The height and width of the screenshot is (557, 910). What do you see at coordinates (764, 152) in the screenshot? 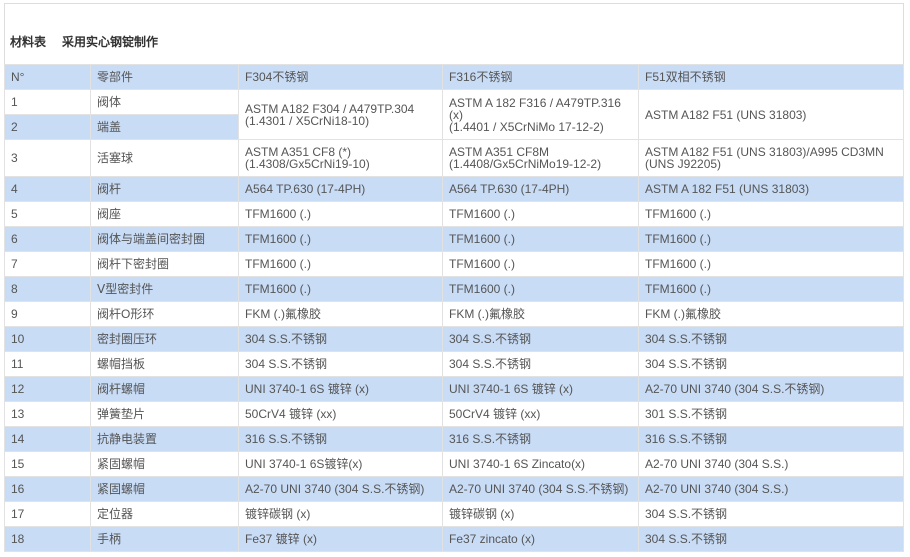
I see `material-text: ASTM A182 F51 (UNS 31803)/A995 CD3MN` at bounding box center [764, 152].